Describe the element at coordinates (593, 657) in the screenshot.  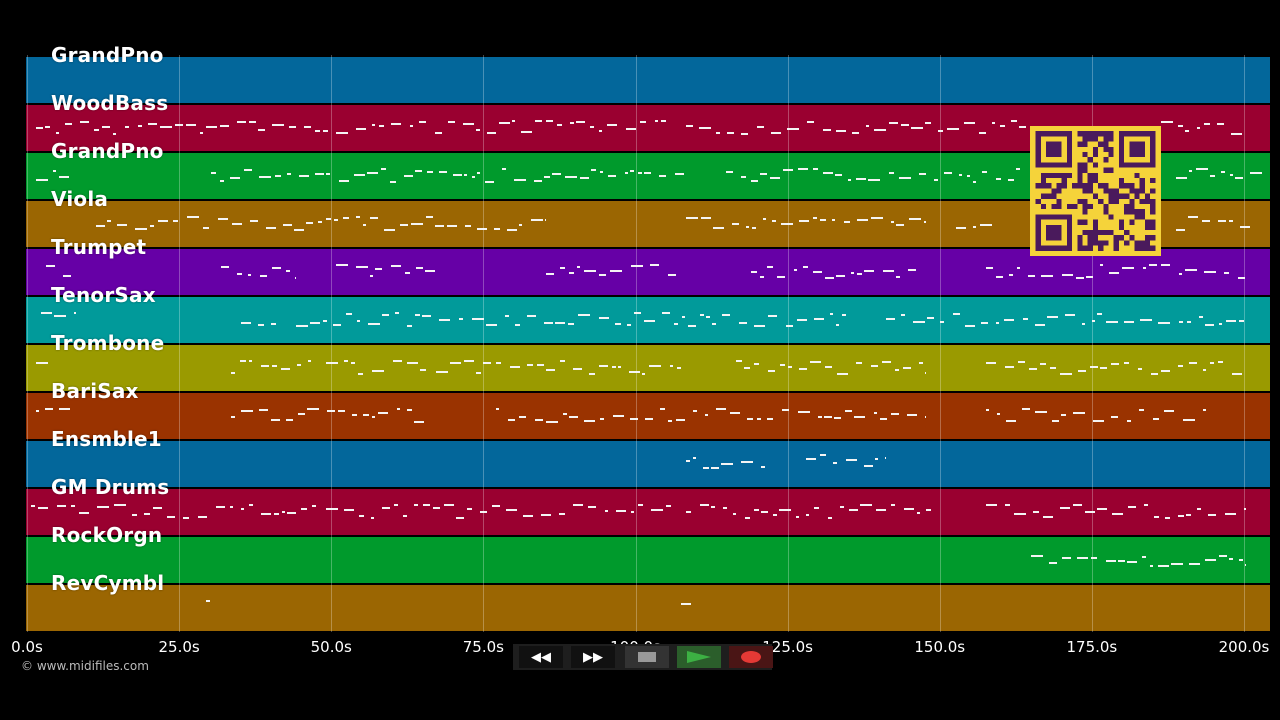
I see `fast-forward-button: ▶▶` at that location.